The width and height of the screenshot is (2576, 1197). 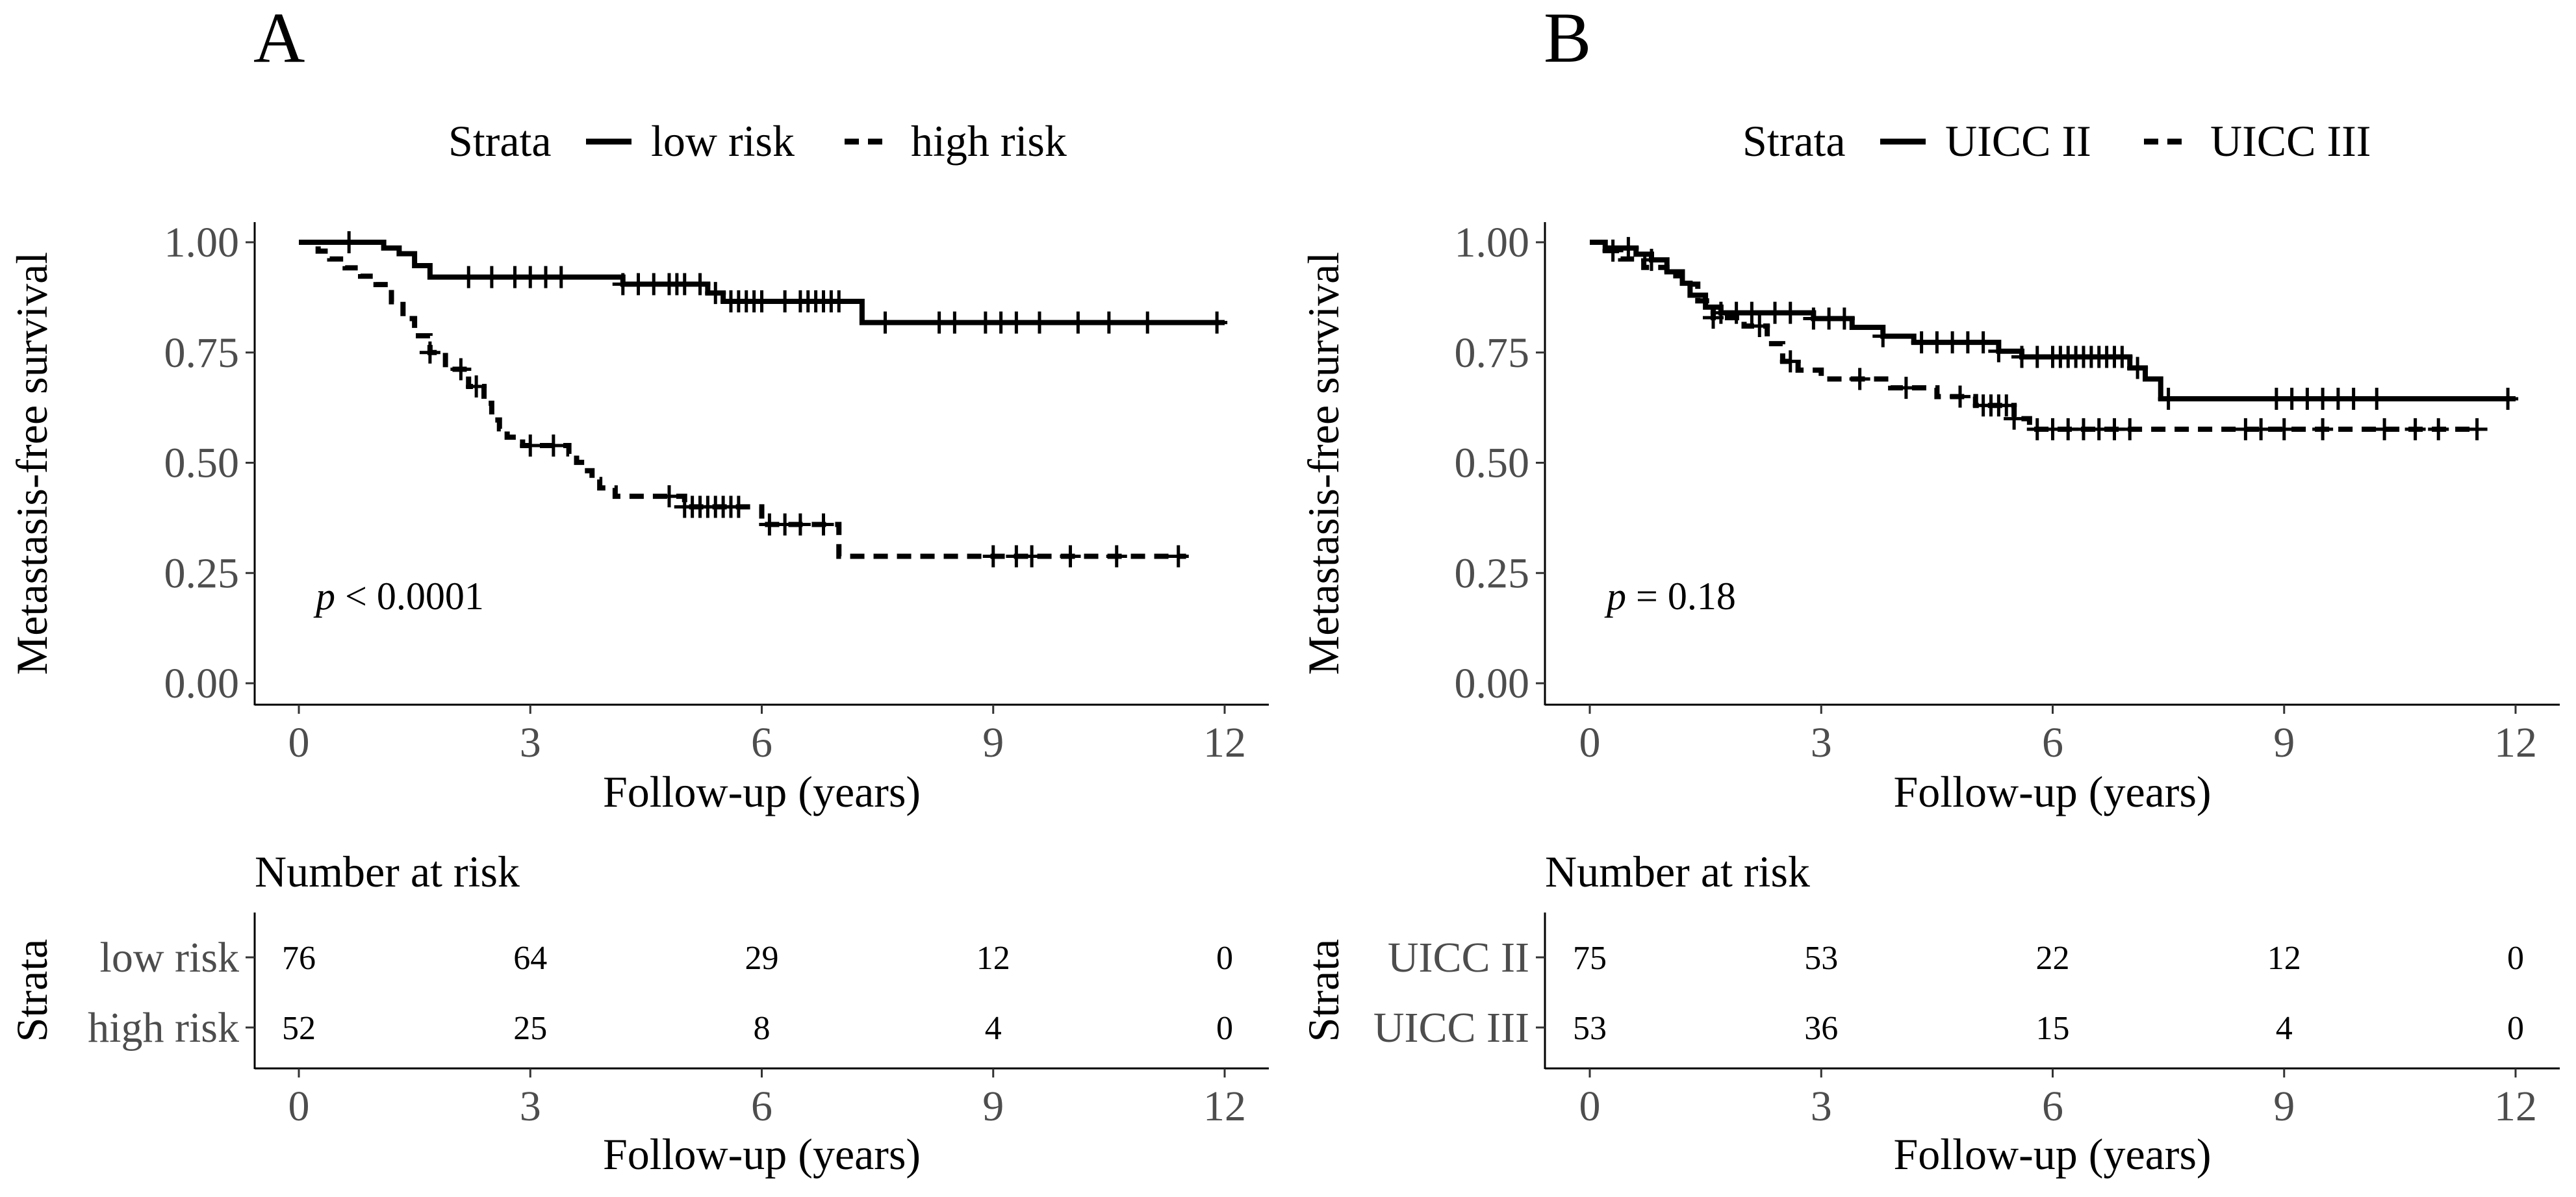 What do you see at coordinates (398, 596) in the screenshot?
I see `p-value-text: p < 0.0001` at bounding box center [398, 596].